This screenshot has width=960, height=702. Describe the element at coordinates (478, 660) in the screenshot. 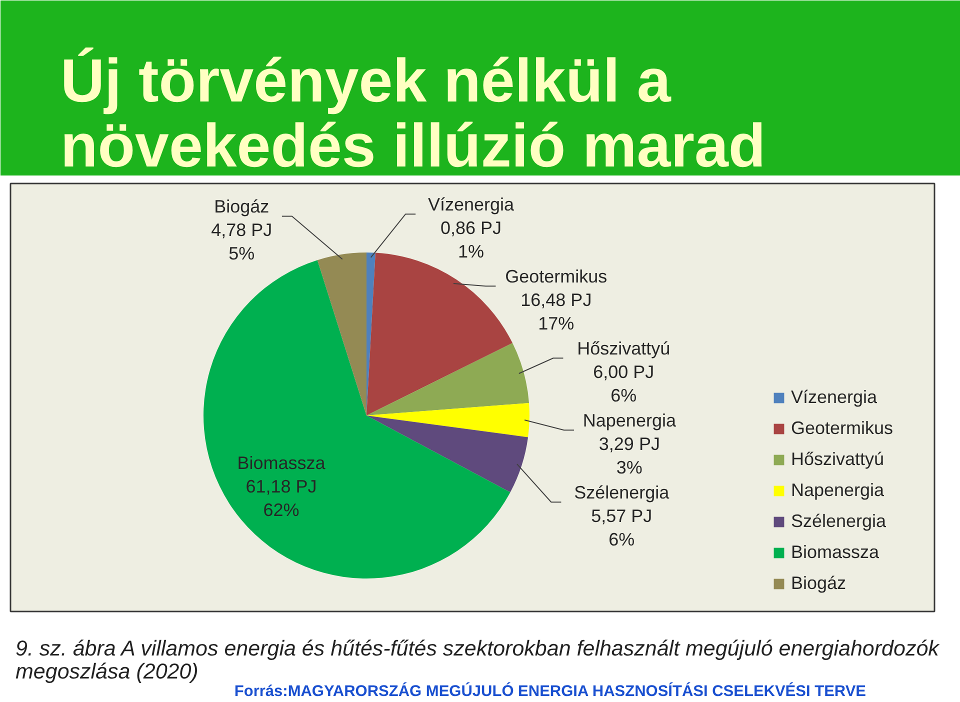

I see `text: 9. sz. ábra A villamos energia és hűtés-fűtés szektorokban felhasznált megújuló energiahordozók megoszlása (2020)` at that location.